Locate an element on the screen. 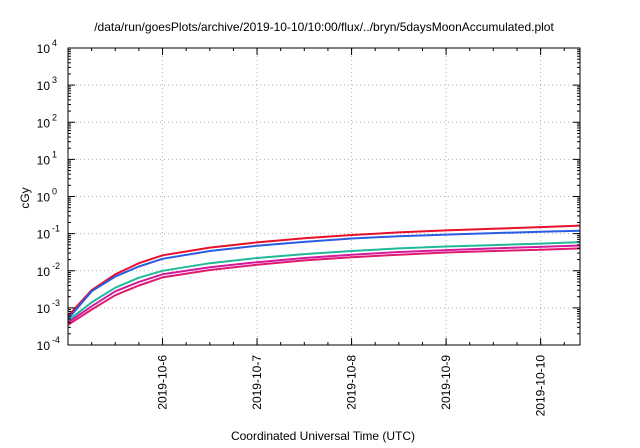 Image resolution: width=640 pixels, height=448 pixels. x-tick-label: 2019-10-10 is located at coordinates (541, 386).